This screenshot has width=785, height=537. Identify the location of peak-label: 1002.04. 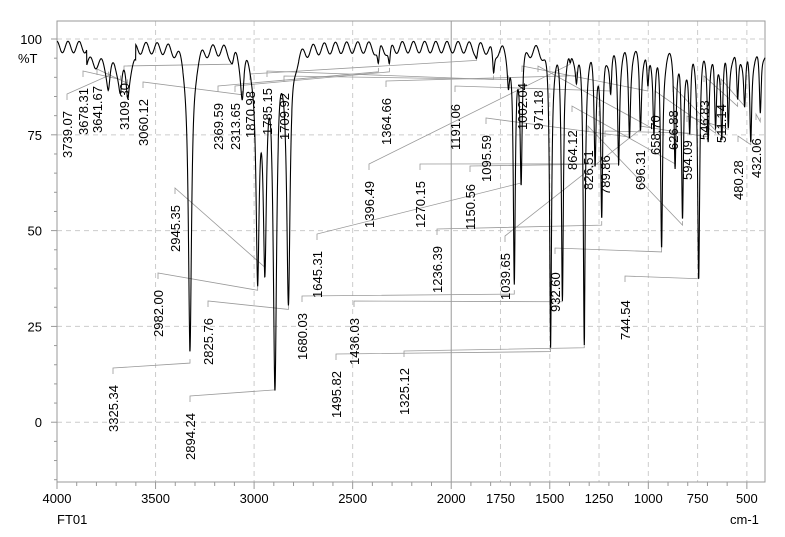
(522, 106).